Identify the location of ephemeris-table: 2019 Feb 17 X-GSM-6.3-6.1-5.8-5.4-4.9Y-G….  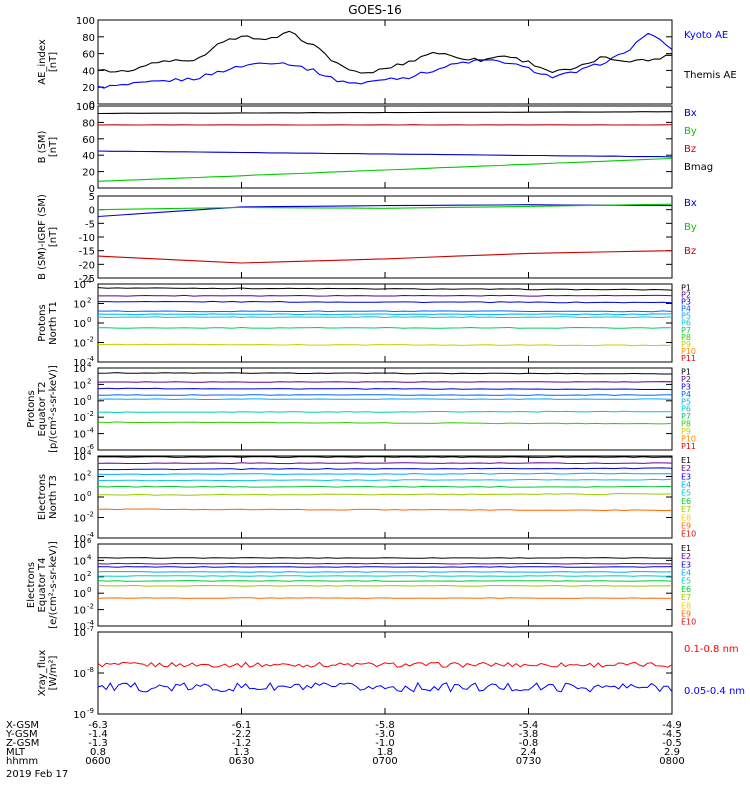
(345, 750).